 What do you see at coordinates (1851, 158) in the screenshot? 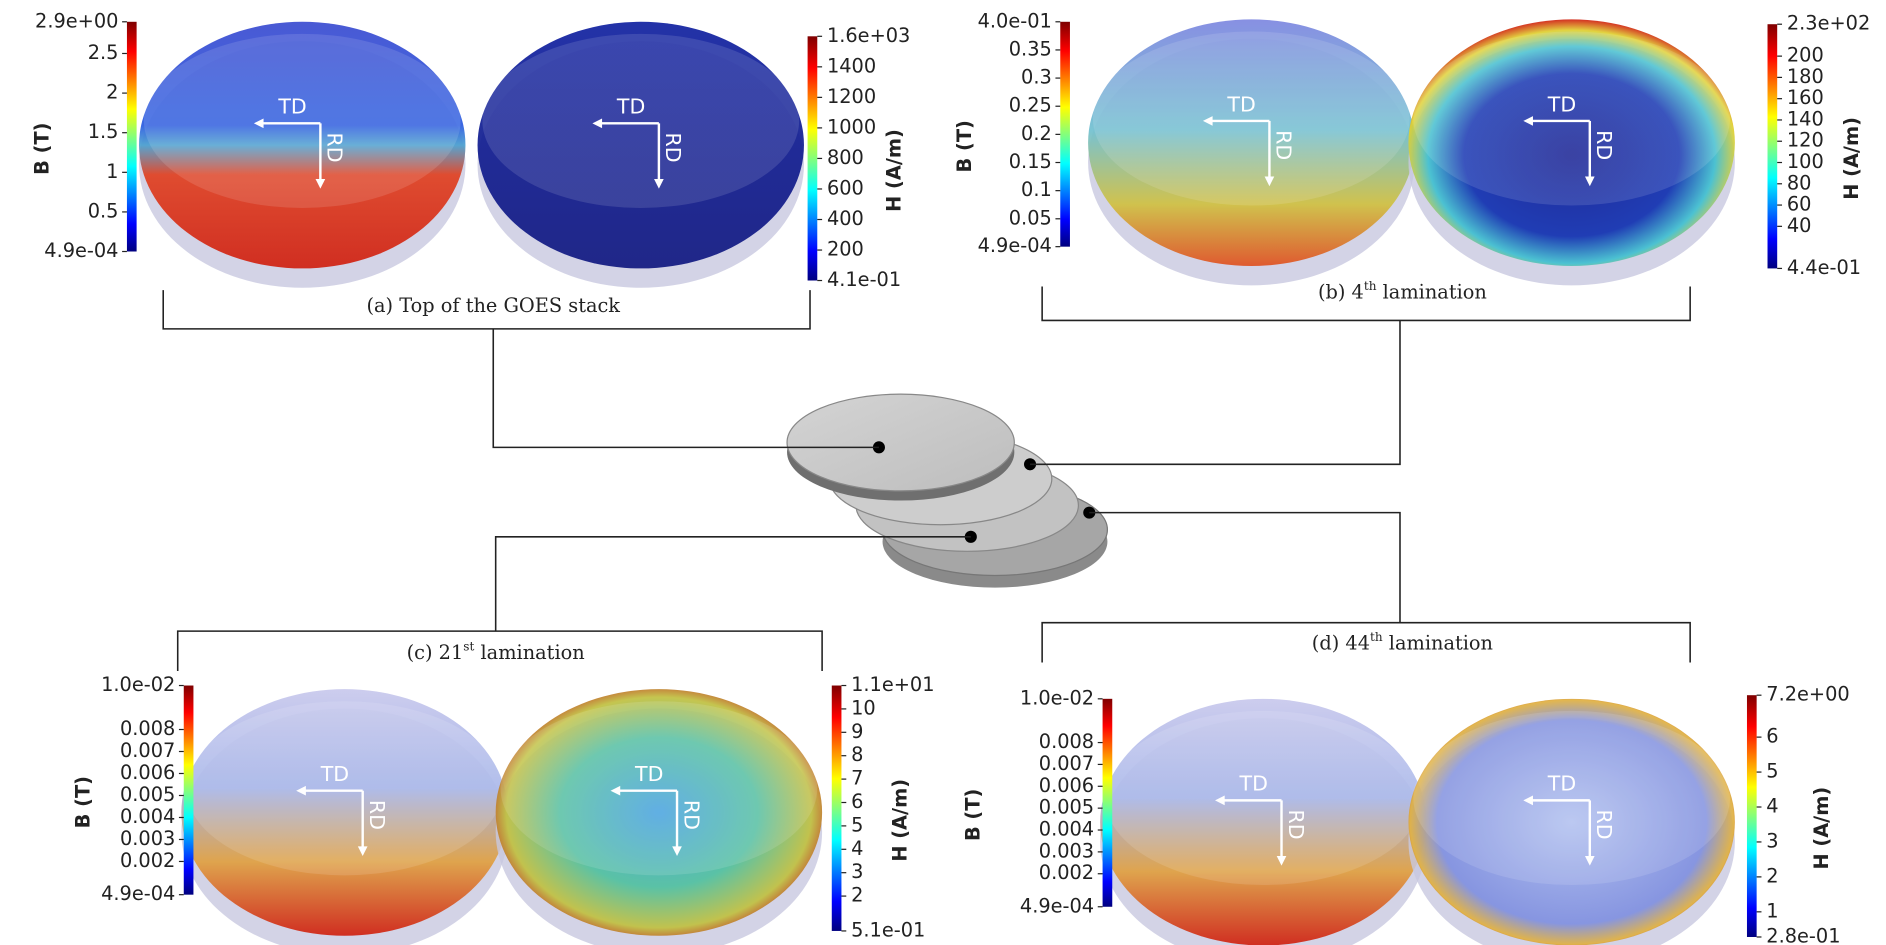
I see `colorbar-axis-label: H (A/m)` at bounding box center [1851, 158].